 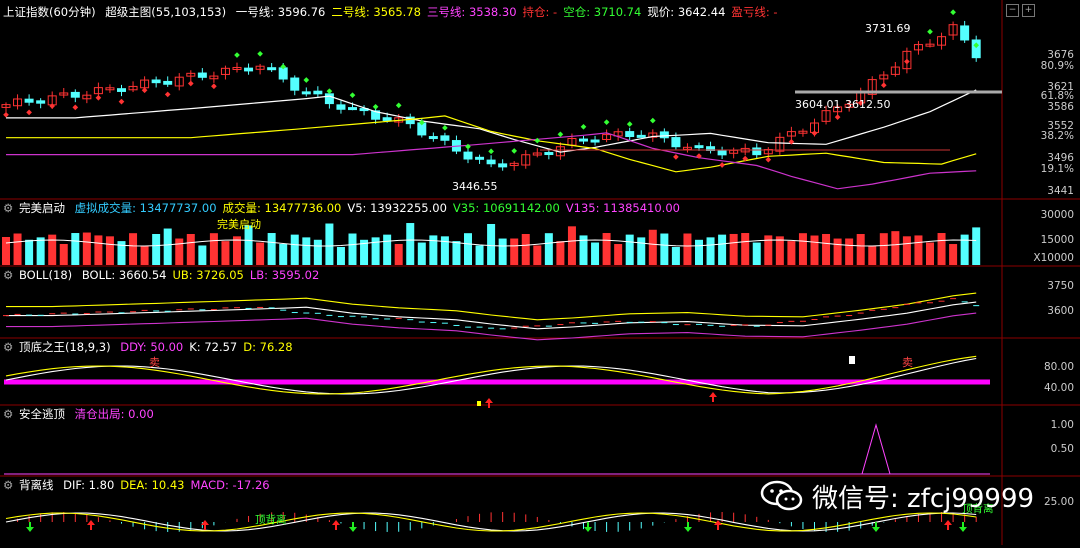 I want to click on zoom-out-button: −, so click(x=1012, y=10).